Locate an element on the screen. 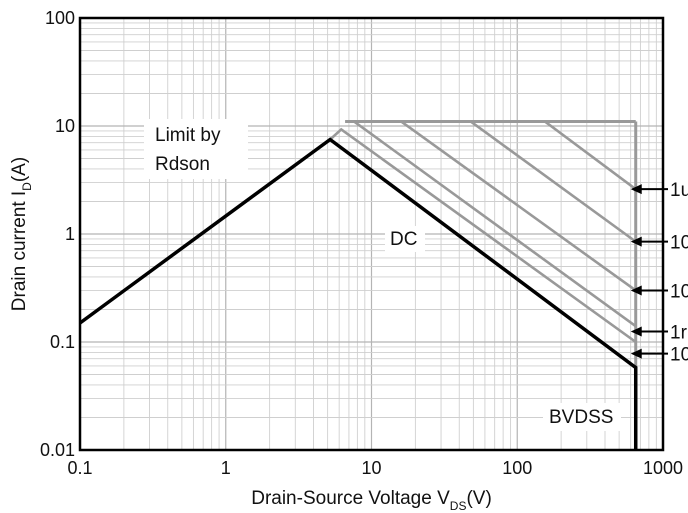 This screenshot has height=513, width=688. y-tick-label: 0.01 is located at coordinates (57, 450).